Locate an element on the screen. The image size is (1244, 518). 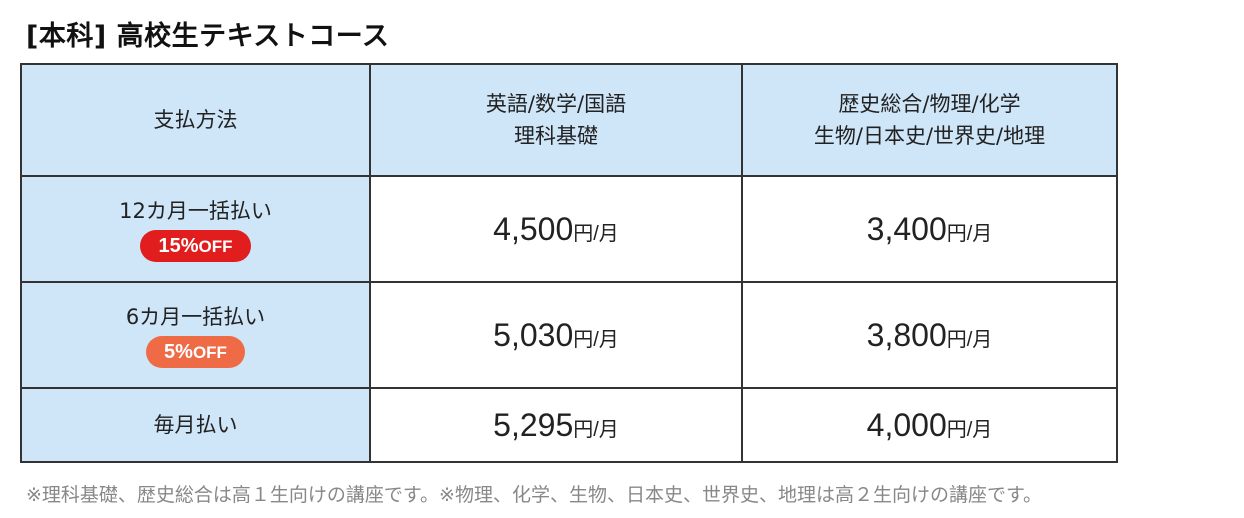
price-amount: 3,400 is located at coordinates (906, 228).